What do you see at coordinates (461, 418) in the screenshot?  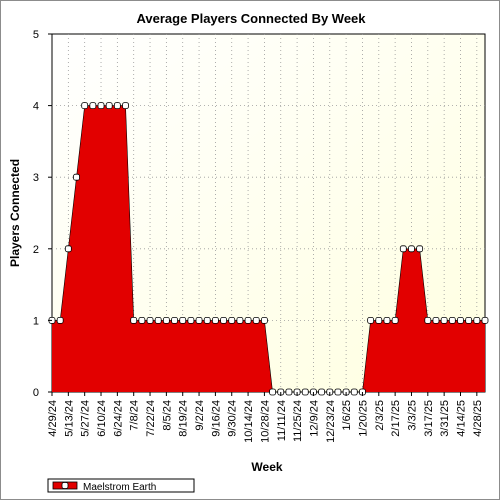 I see `x-tick-label: 4/14/25` at bounding box center [461, 418].